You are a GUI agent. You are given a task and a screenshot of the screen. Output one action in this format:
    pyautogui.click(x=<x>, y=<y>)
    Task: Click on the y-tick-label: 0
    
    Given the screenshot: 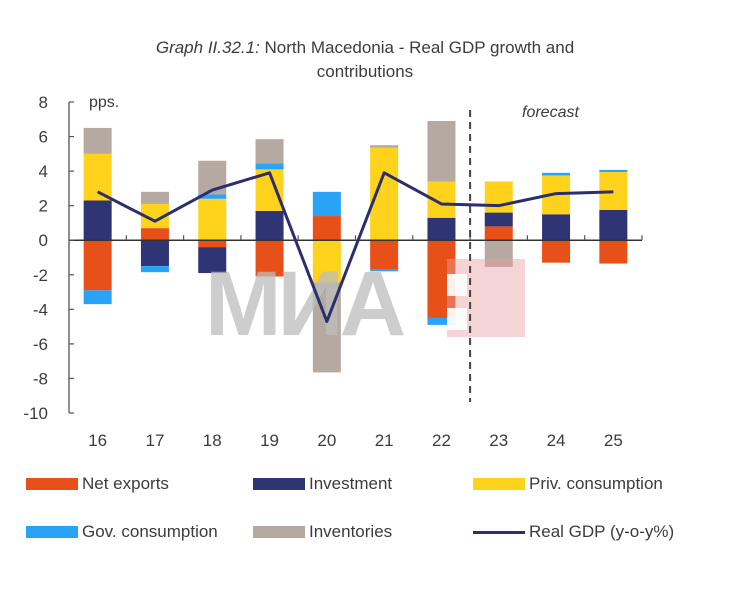 What is the action you would take?
    pyautogui.click(x=43, y=240)
    